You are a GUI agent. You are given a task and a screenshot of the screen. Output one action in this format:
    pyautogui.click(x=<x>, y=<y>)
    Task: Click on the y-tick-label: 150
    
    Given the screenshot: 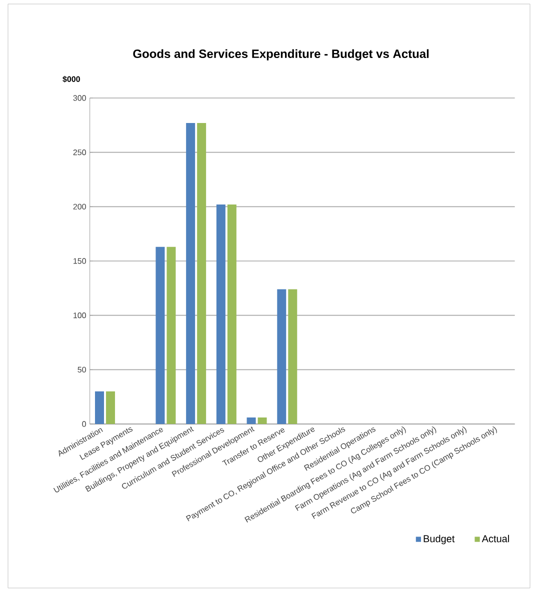 What is the action you would take?
    pyautogui.click(x=80, y=261)
    